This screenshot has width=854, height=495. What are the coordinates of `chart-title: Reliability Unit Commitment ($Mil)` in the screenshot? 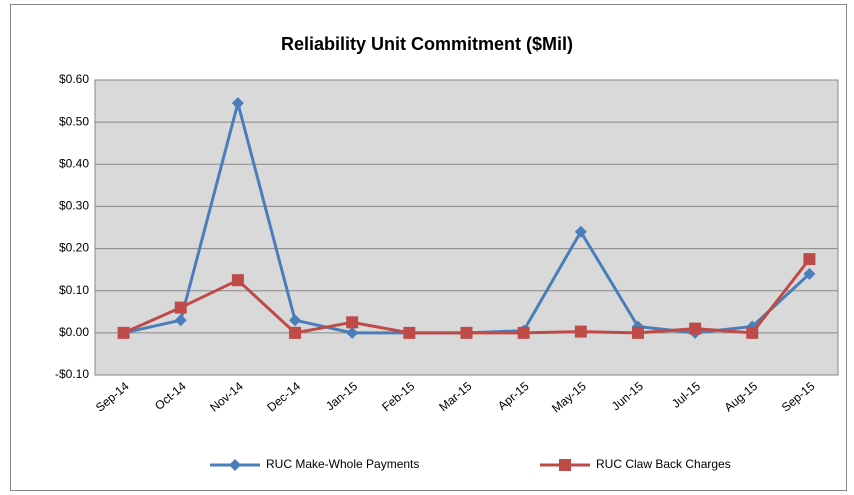 It's located at (427, 44).